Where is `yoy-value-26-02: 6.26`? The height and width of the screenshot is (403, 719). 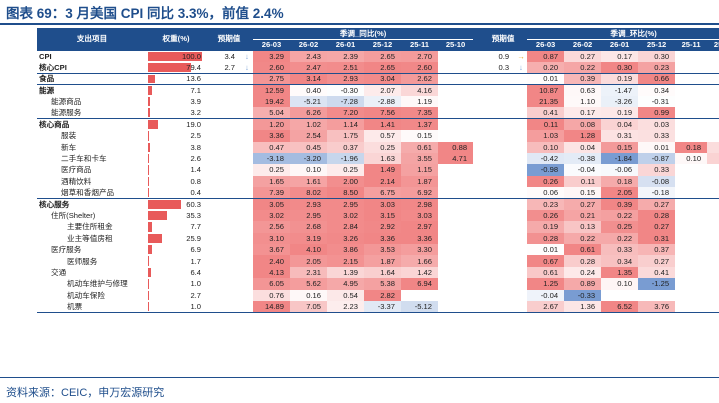
yoy-value-26-02: 6.26 is located at coordinates (308, 113).